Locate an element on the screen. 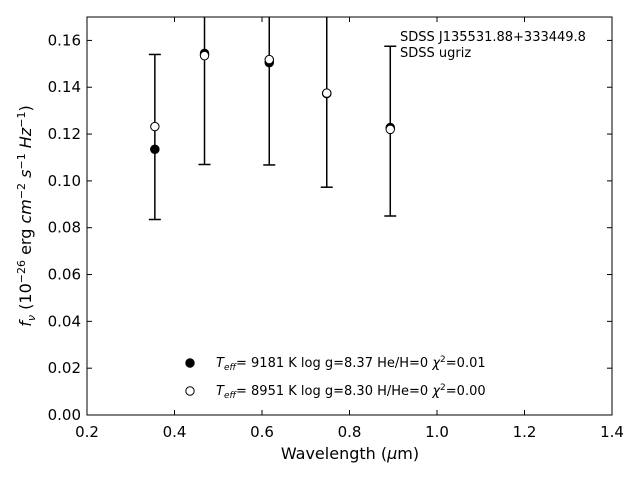  x-tick-label: 1.0 is located at coordinates (437, 432).